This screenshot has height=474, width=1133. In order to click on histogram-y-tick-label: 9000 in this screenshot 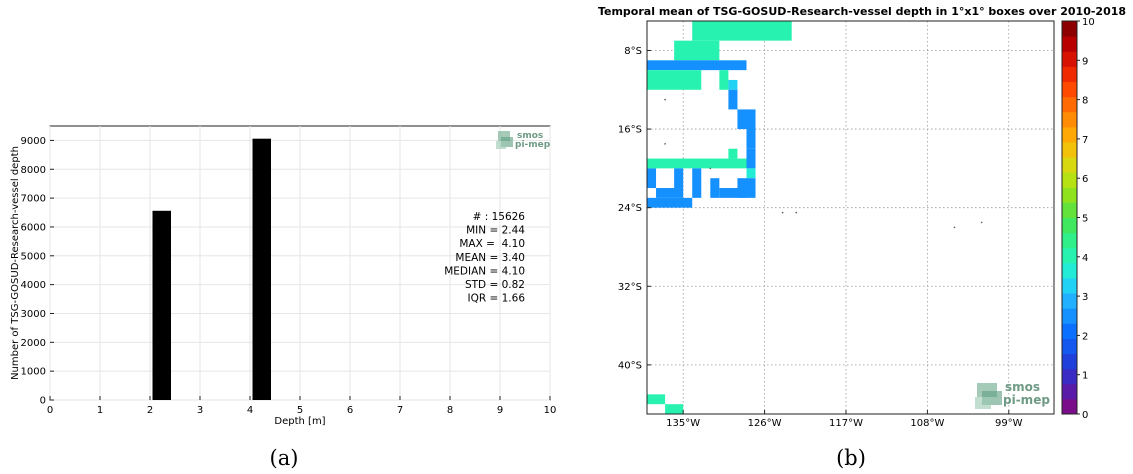, I will do `click(33, 141)`.